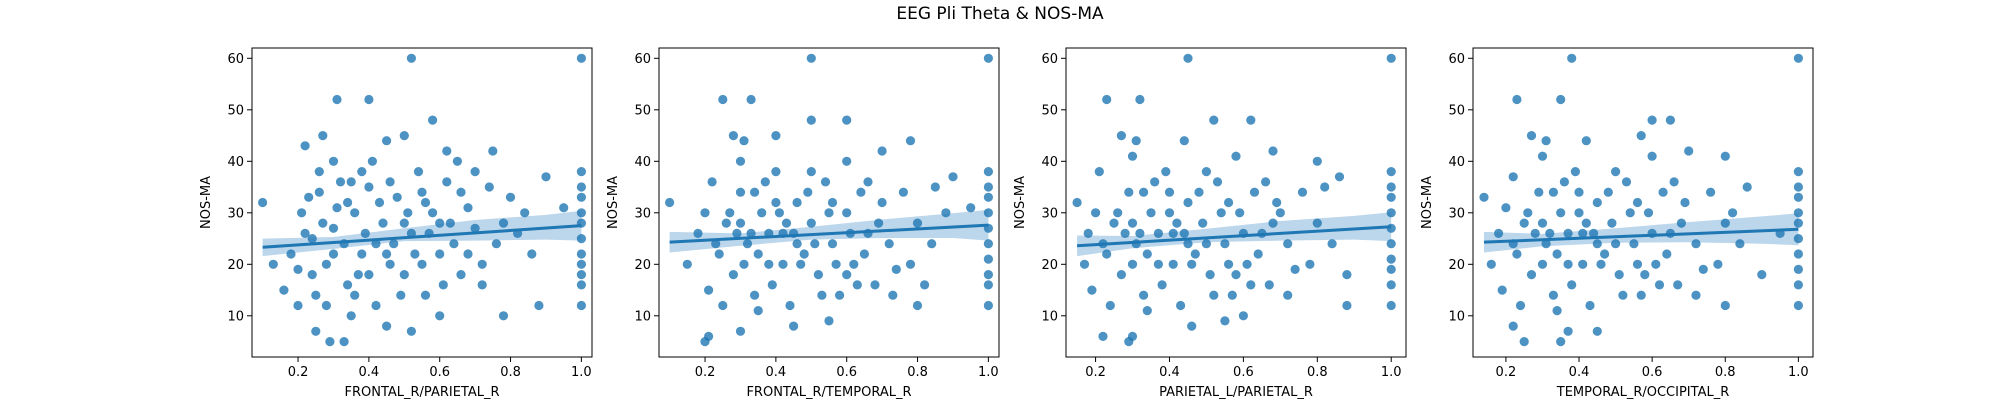  Describe the element at coordinates (1095, 372) in the screenshot. I see `x-tick-label: 0.2` at that location.